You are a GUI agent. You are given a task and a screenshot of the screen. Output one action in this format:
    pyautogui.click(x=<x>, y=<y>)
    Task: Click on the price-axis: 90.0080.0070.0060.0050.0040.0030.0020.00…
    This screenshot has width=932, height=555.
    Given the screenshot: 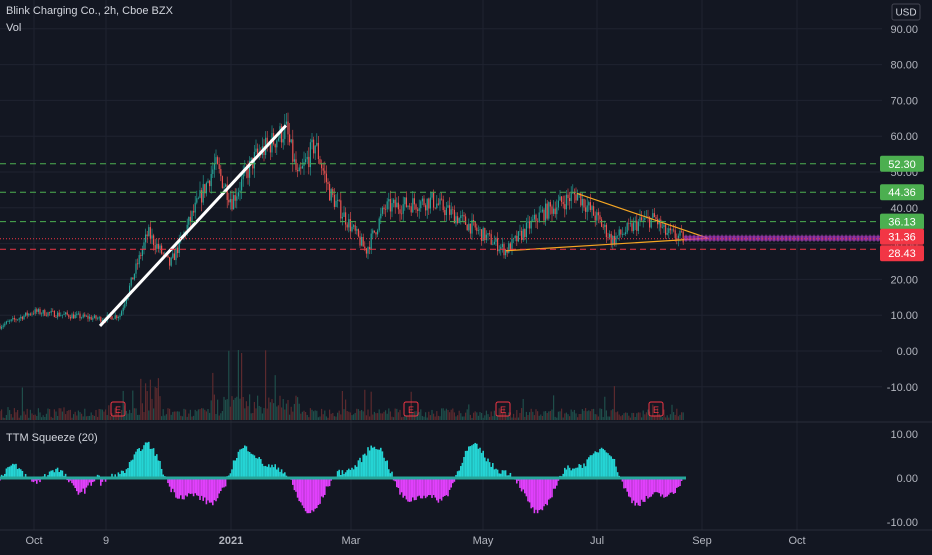 What is the action you would take?
    pyautogui.click(x=902, y=276)
    